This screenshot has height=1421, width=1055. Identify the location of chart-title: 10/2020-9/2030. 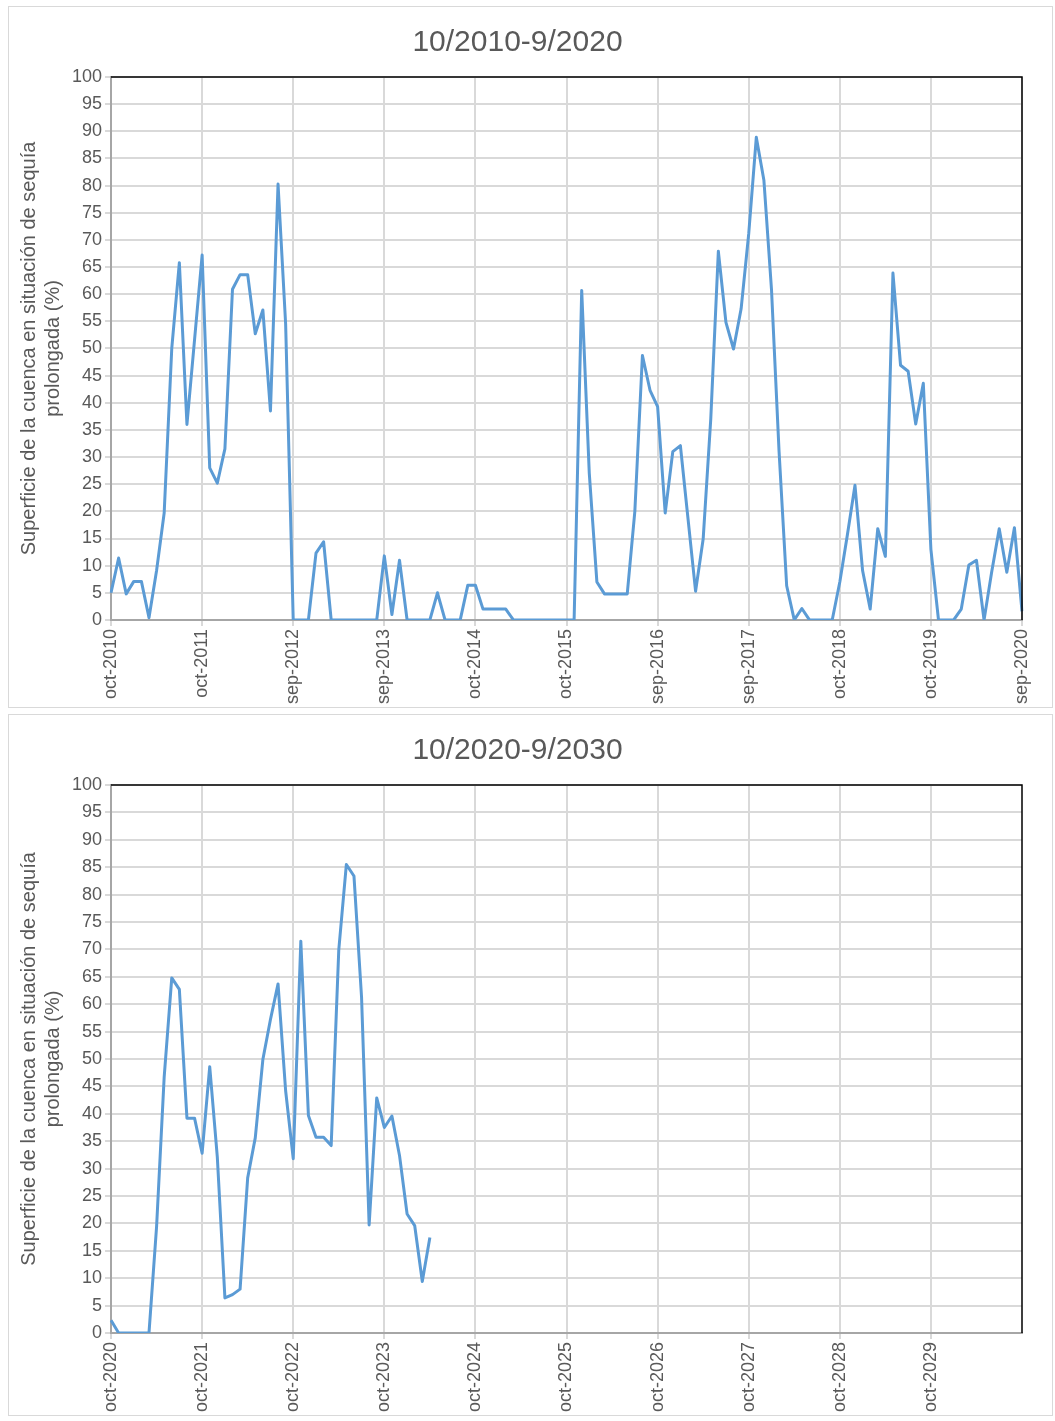
(517, 749).